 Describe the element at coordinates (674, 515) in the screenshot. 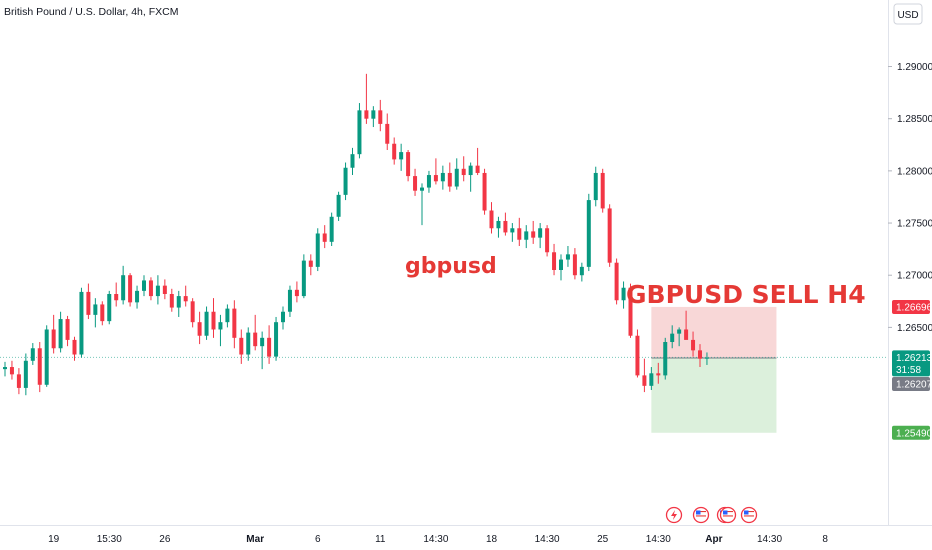

I see `lightning-icon` at that location.